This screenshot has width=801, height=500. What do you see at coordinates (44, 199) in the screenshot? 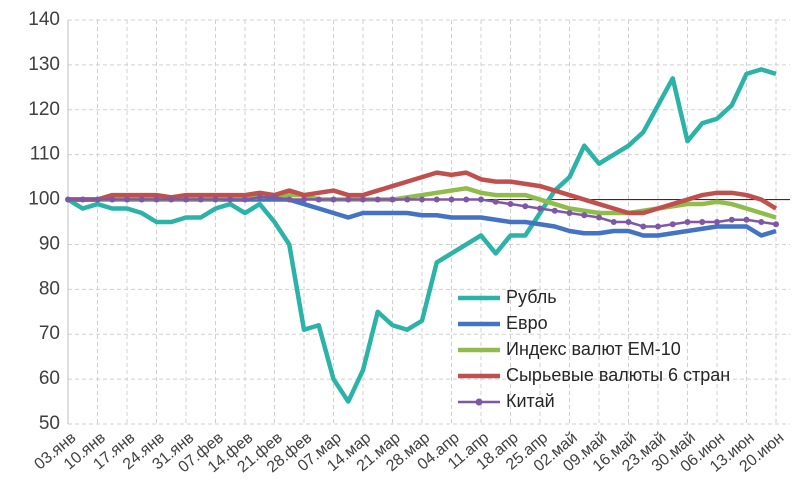
I see `y-tick-label: 100` at bounding box center [44, 199].